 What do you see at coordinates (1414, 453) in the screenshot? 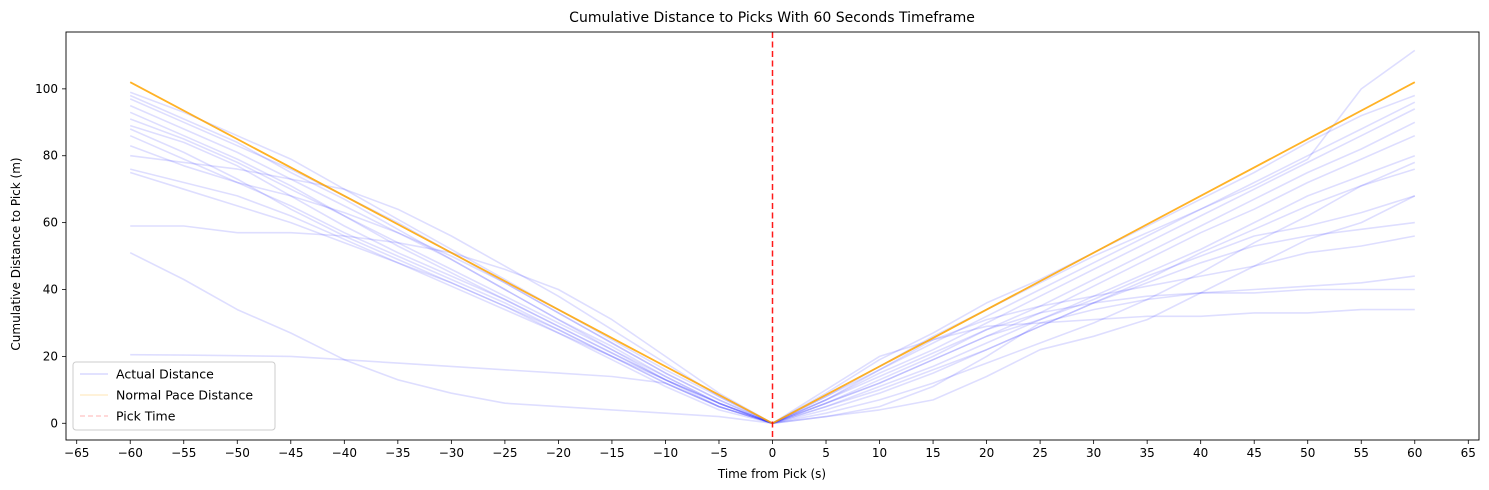
I see `x-tick-label: 60` at bounding box center [1414, 453].